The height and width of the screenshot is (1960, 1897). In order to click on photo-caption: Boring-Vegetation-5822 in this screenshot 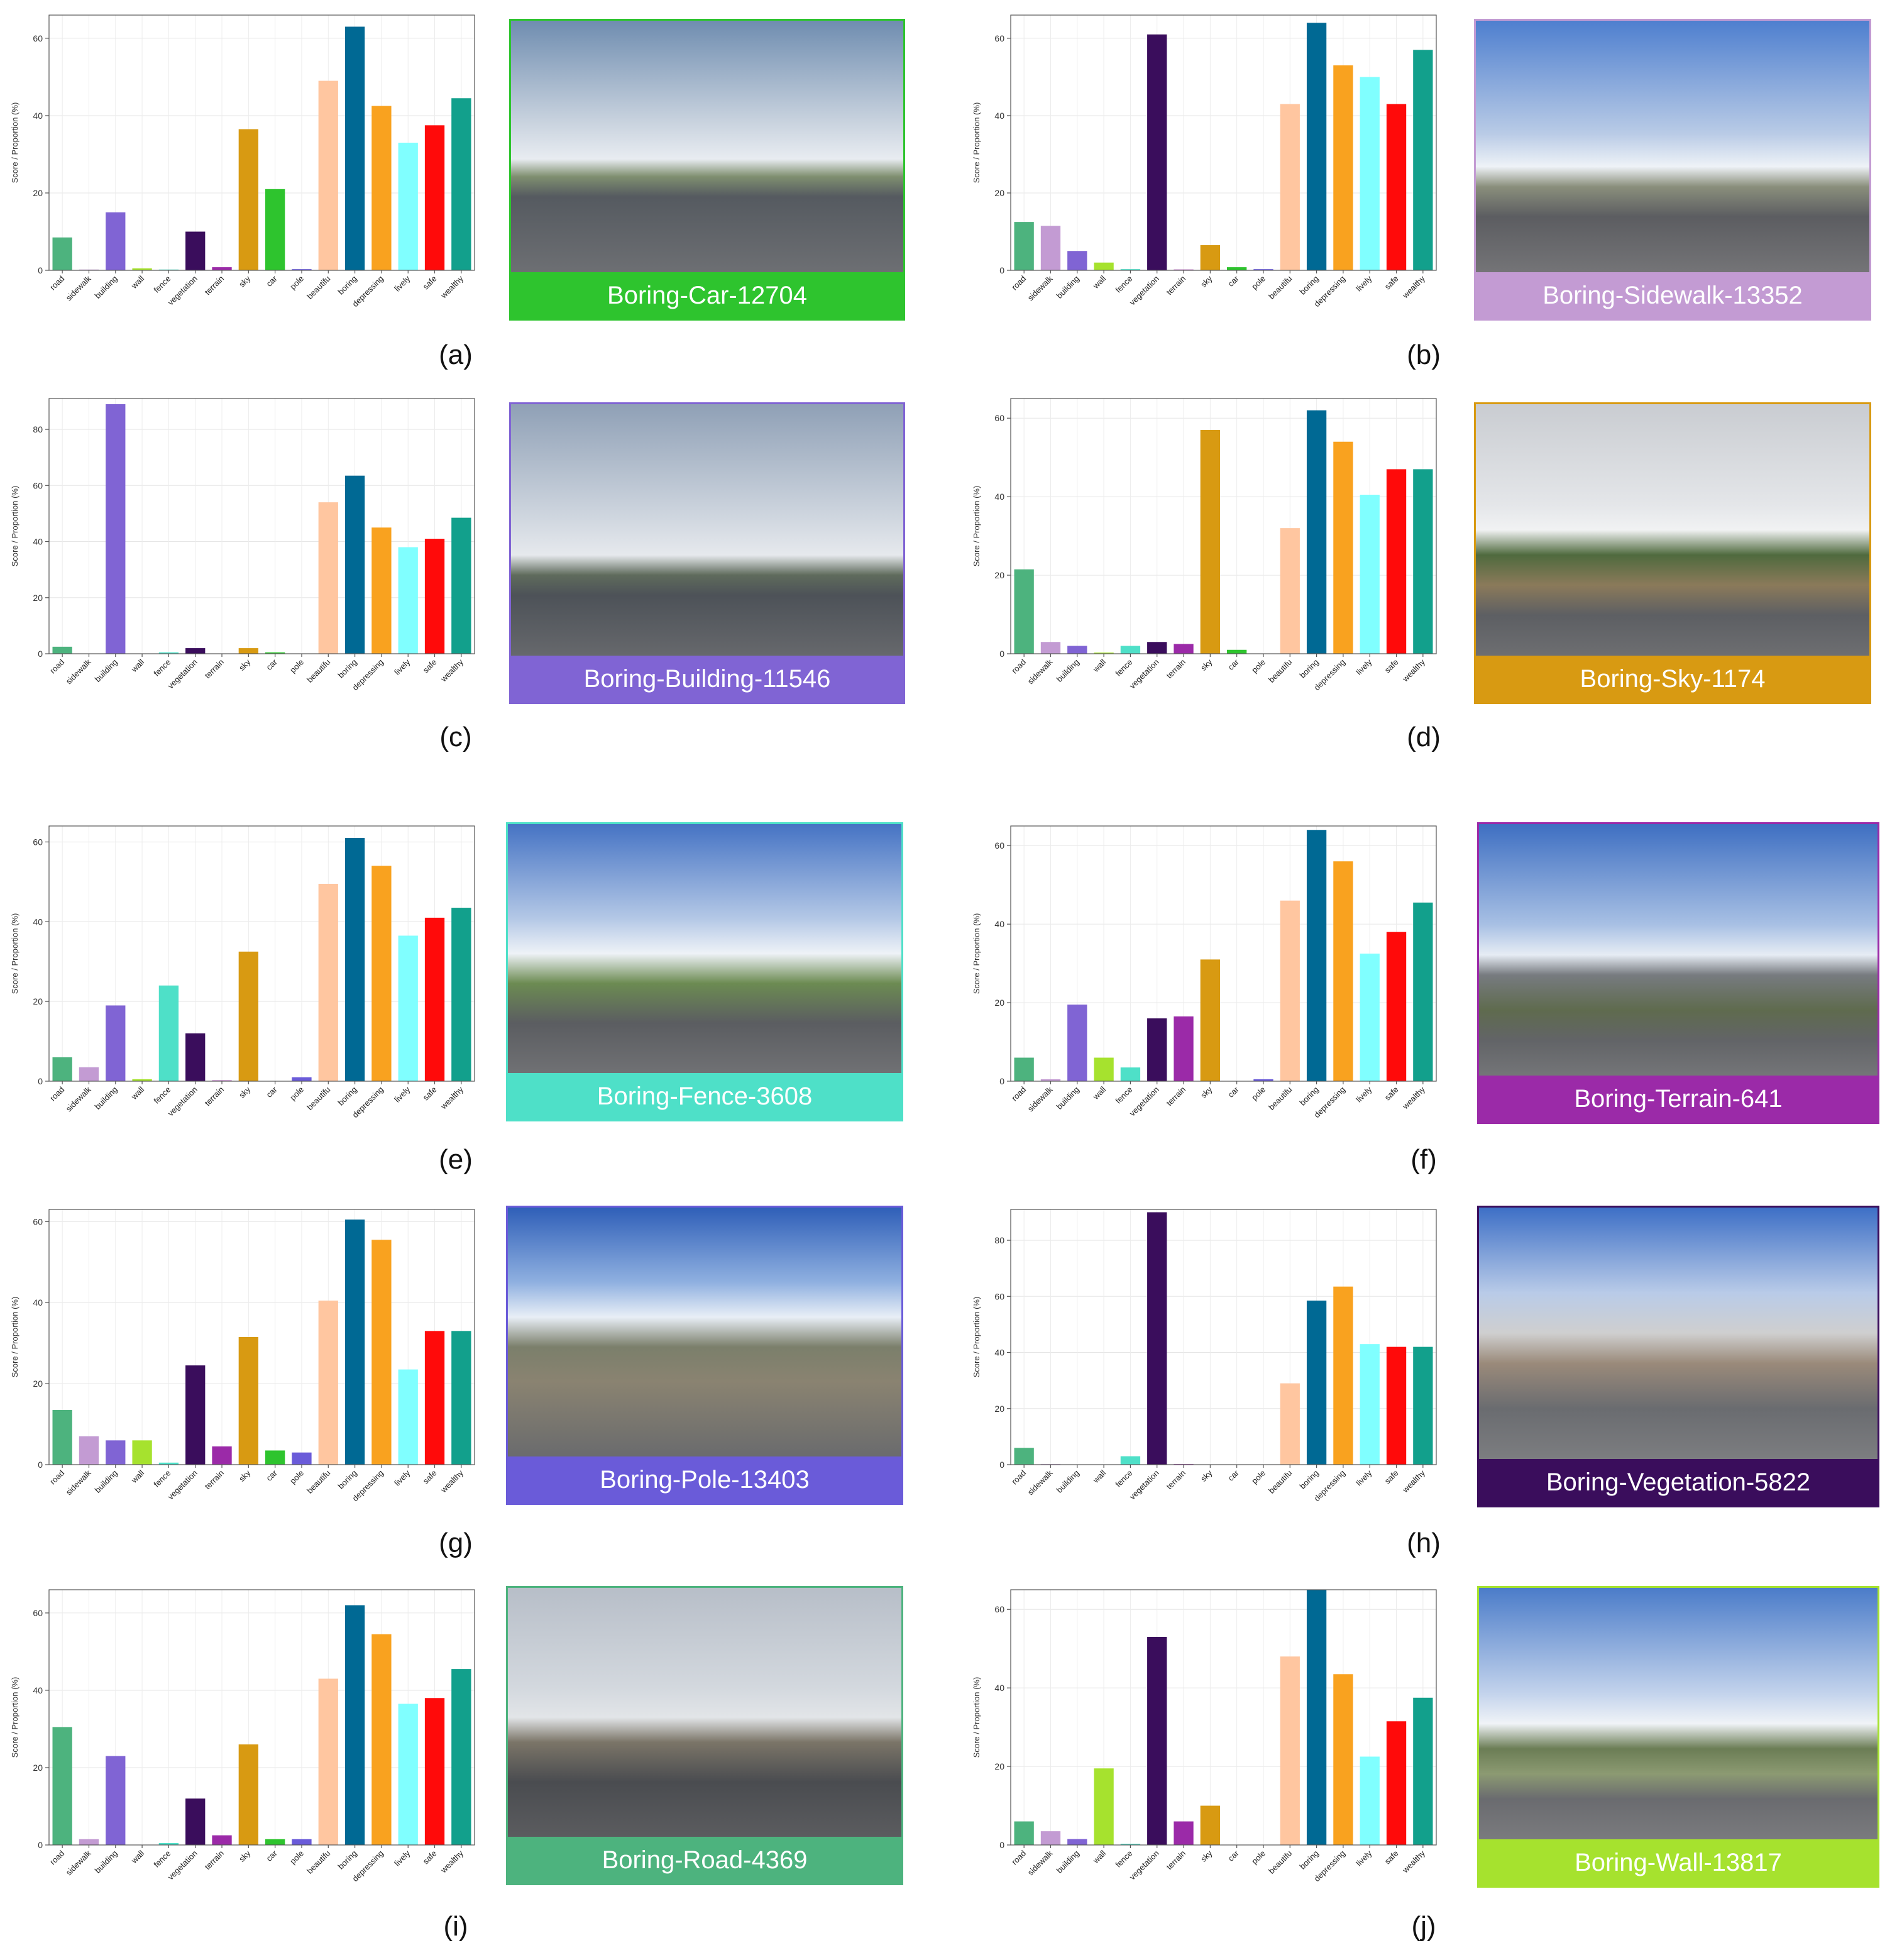, I will do `click(1678, 1482)`.